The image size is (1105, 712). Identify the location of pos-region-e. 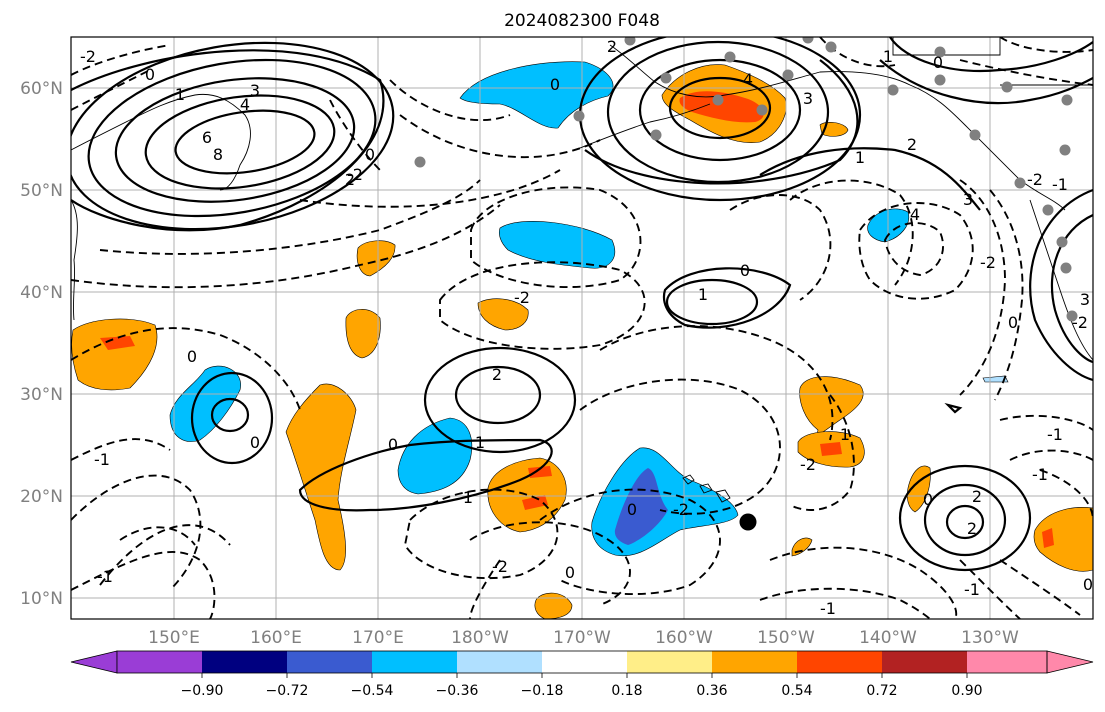
(831, 405).